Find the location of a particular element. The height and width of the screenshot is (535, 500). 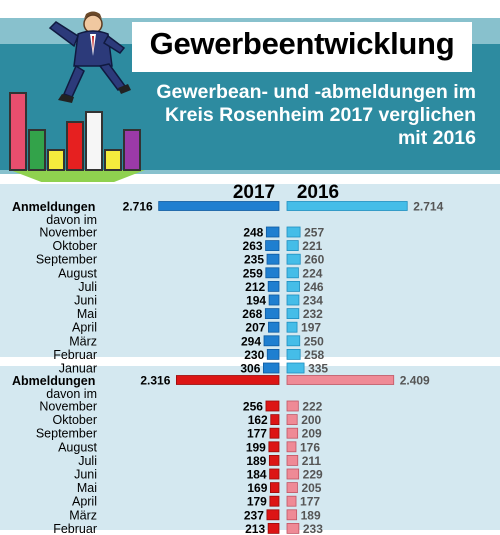

value-label-2016: 234 is located at coordinates (313, 301).